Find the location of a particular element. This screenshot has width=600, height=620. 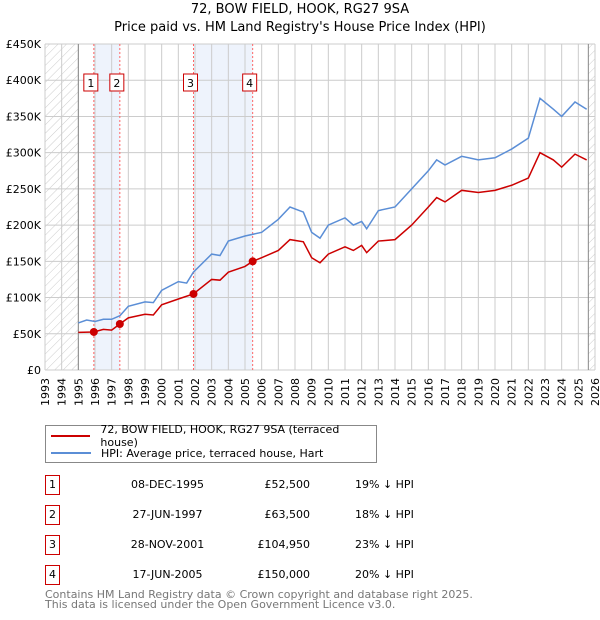

x-tick-label: 2010 is located at coordinates (328, 392).